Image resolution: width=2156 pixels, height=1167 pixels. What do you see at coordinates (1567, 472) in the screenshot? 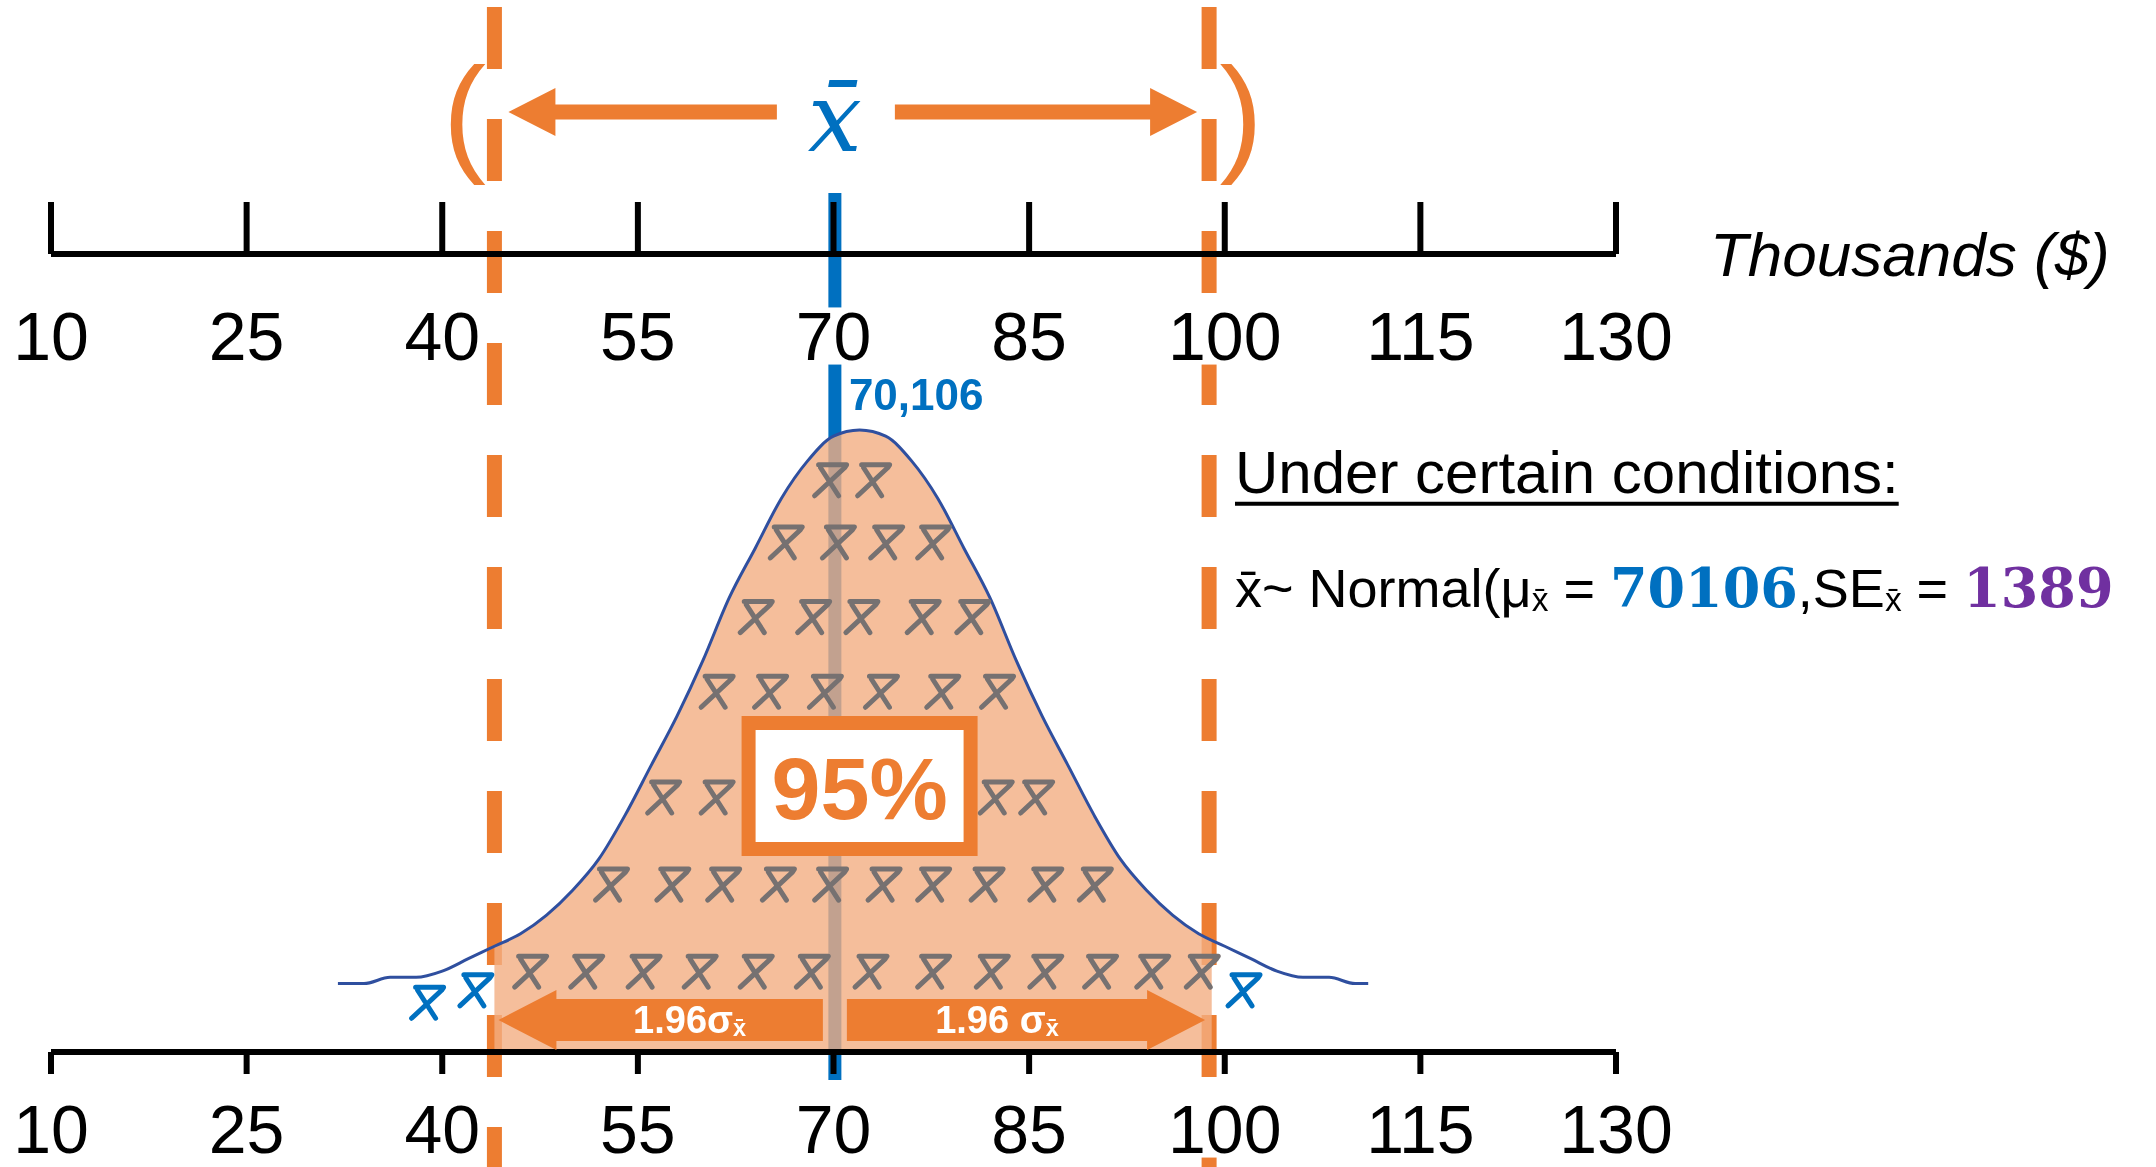
I see `annotation: Under certain conditions:` at bounding box center [1567, 472].